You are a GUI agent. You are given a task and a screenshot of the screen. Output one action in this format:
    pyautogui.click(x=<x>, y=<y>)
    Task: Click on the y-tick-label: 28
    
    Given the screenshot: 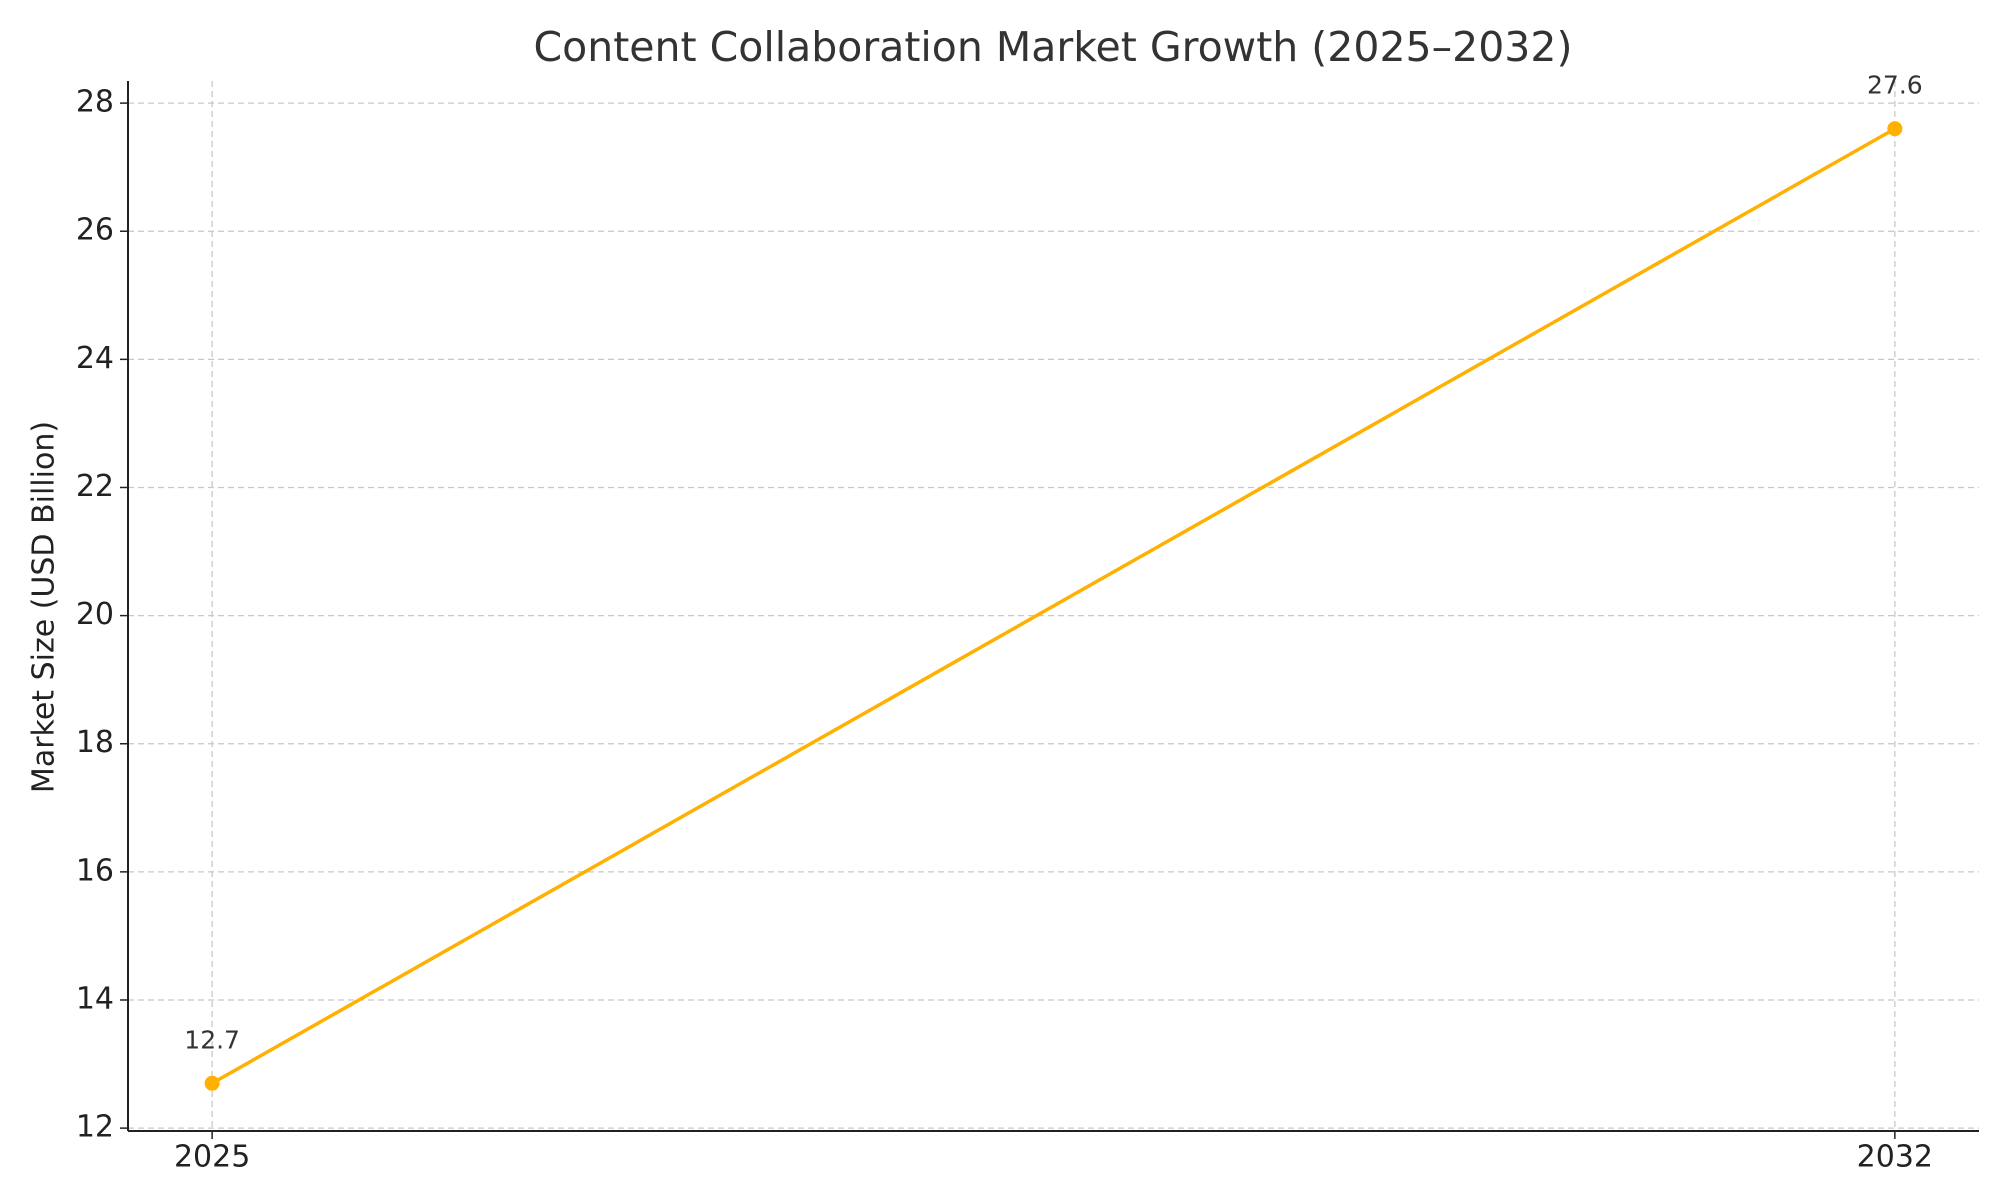 What is the action you would take?
    pyautogui.click(x=95, y=102)
    